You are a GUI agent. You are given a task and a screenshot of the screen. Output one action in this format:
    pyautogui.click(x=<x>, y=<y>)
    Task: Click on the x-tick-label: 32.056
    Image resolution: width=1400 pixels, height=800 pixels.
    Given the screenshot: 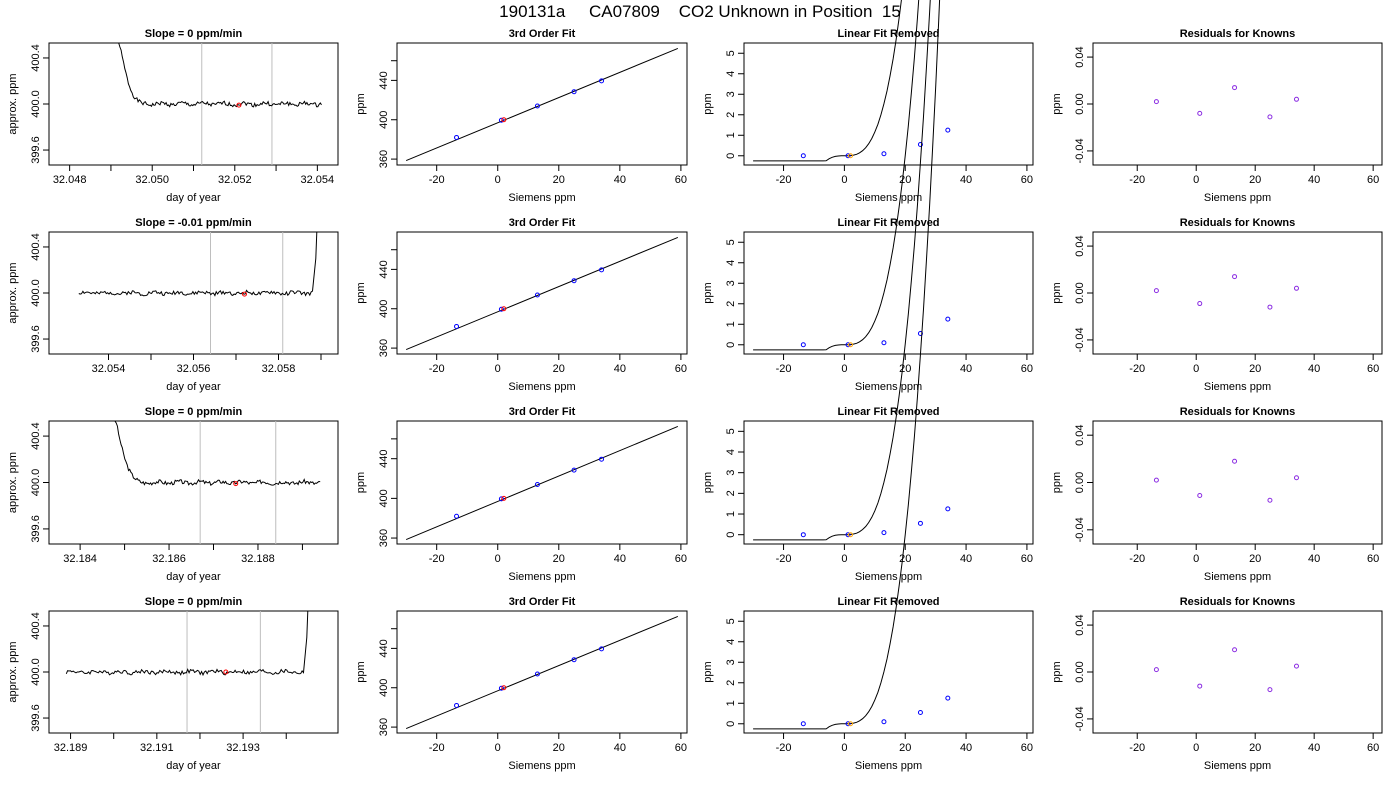 What is the action you would take?
    pyautogui.click(x=194, y=369)
    